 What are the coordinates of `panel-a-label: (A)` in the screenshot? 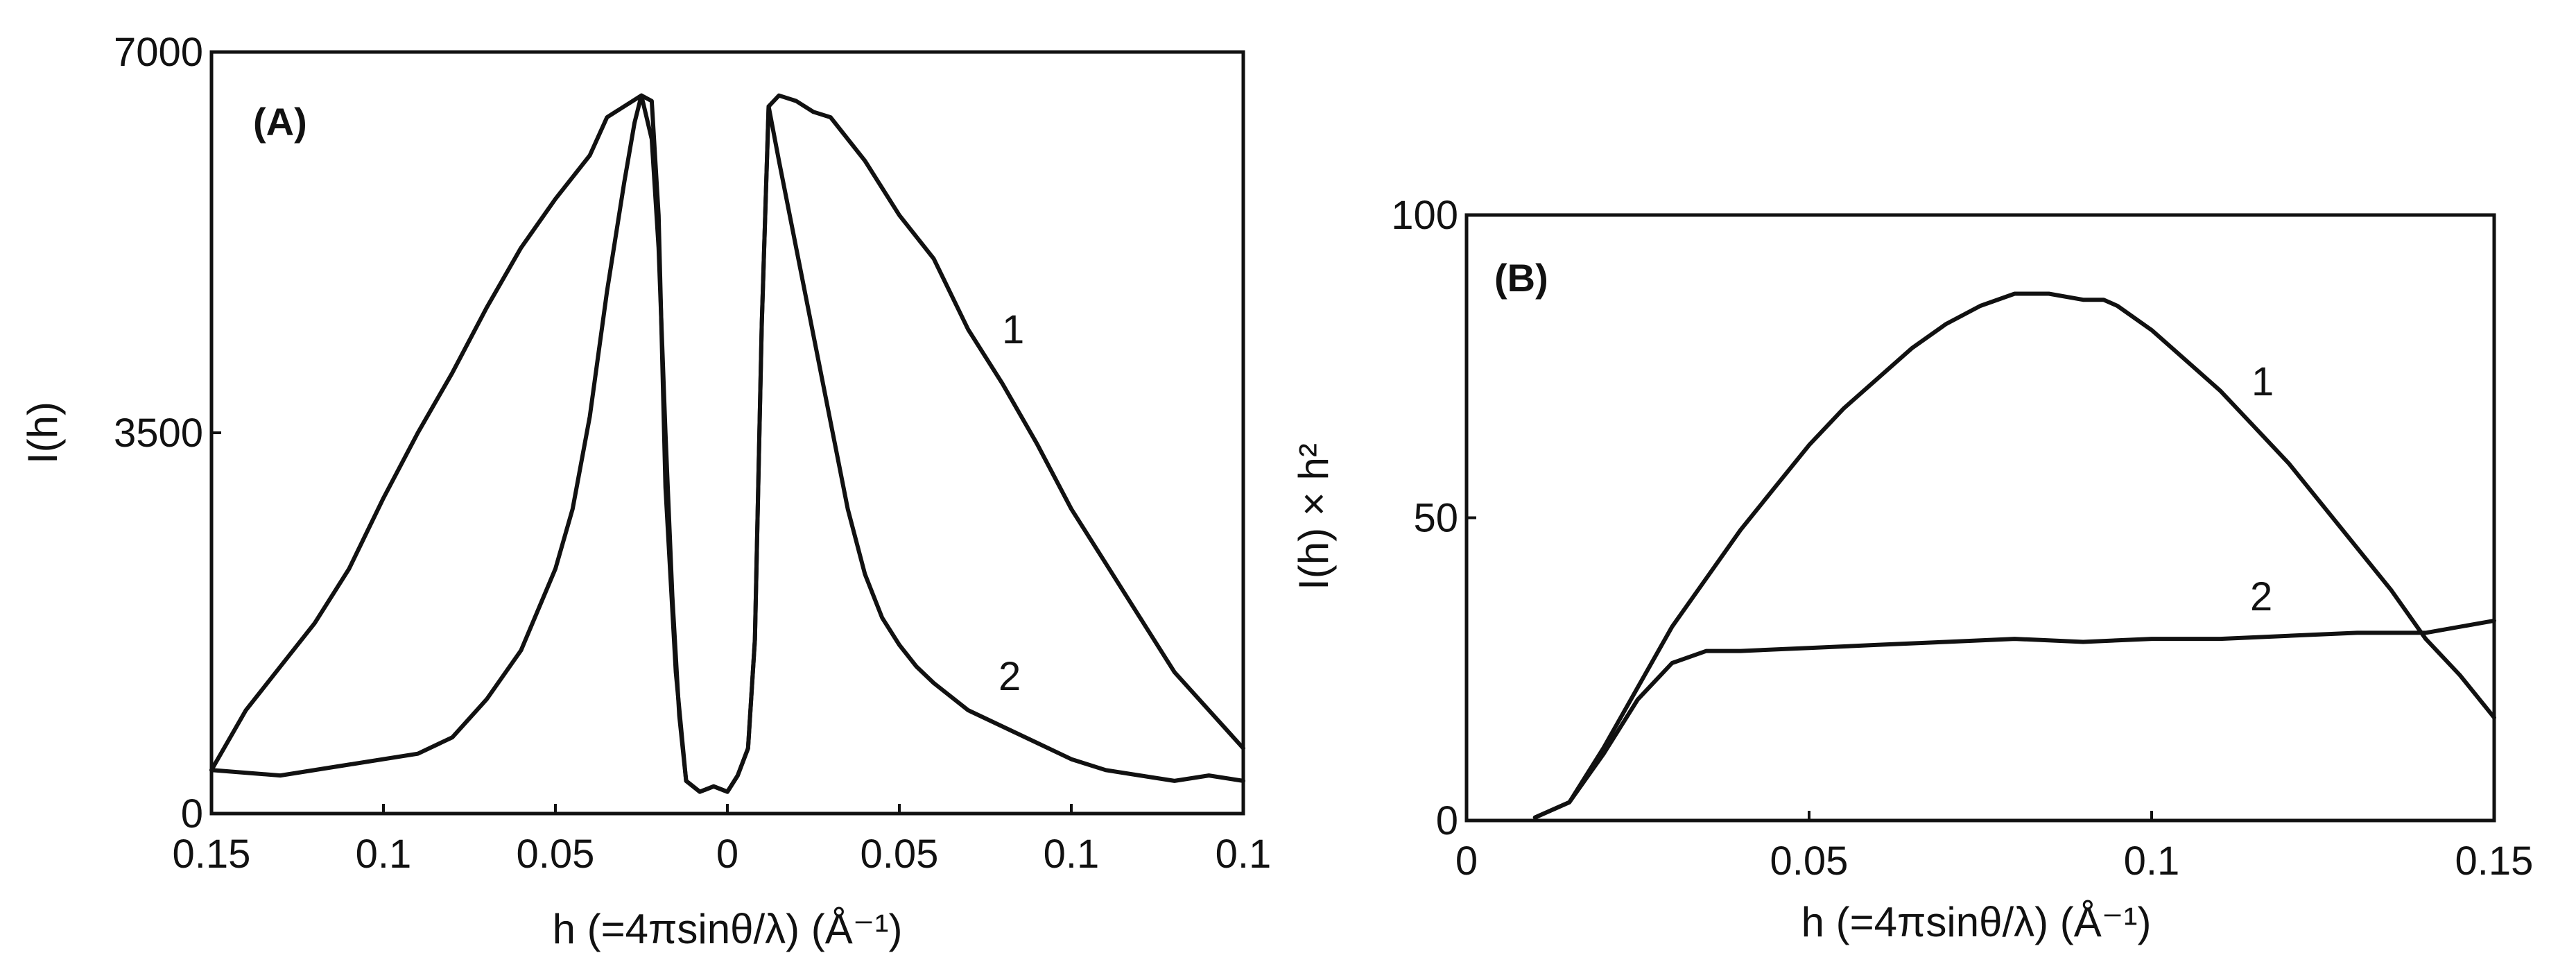 It's located at (280, 122).